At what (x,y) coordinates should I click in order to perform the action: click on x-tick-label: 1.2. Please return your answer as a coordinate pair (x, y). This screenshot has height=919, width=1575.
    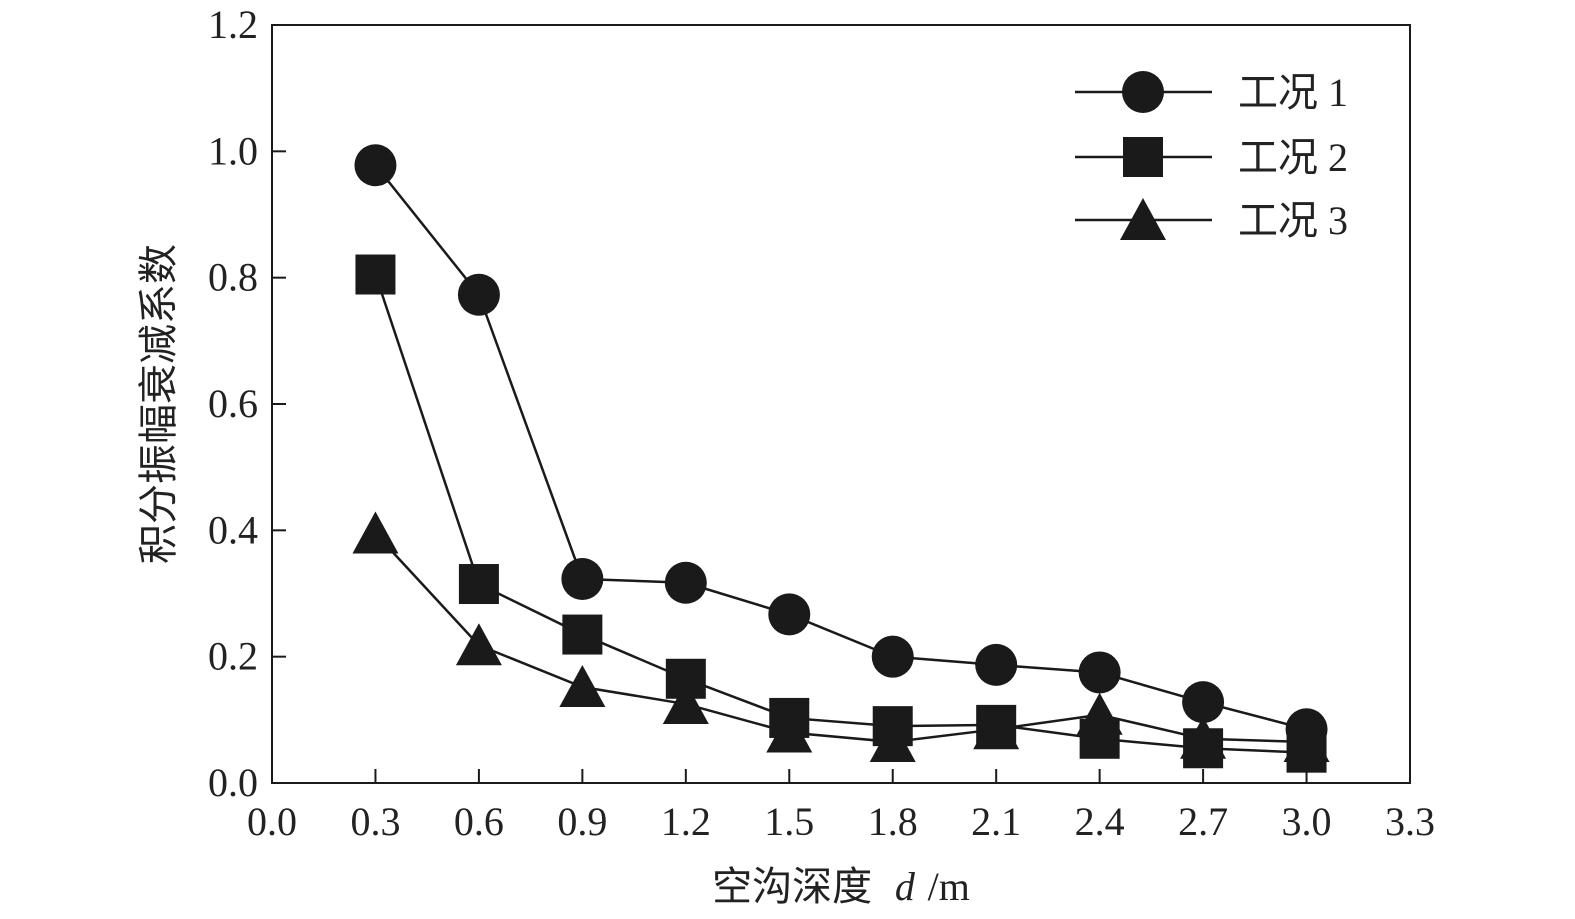
    Looking at the image, I should click on (686, 821).